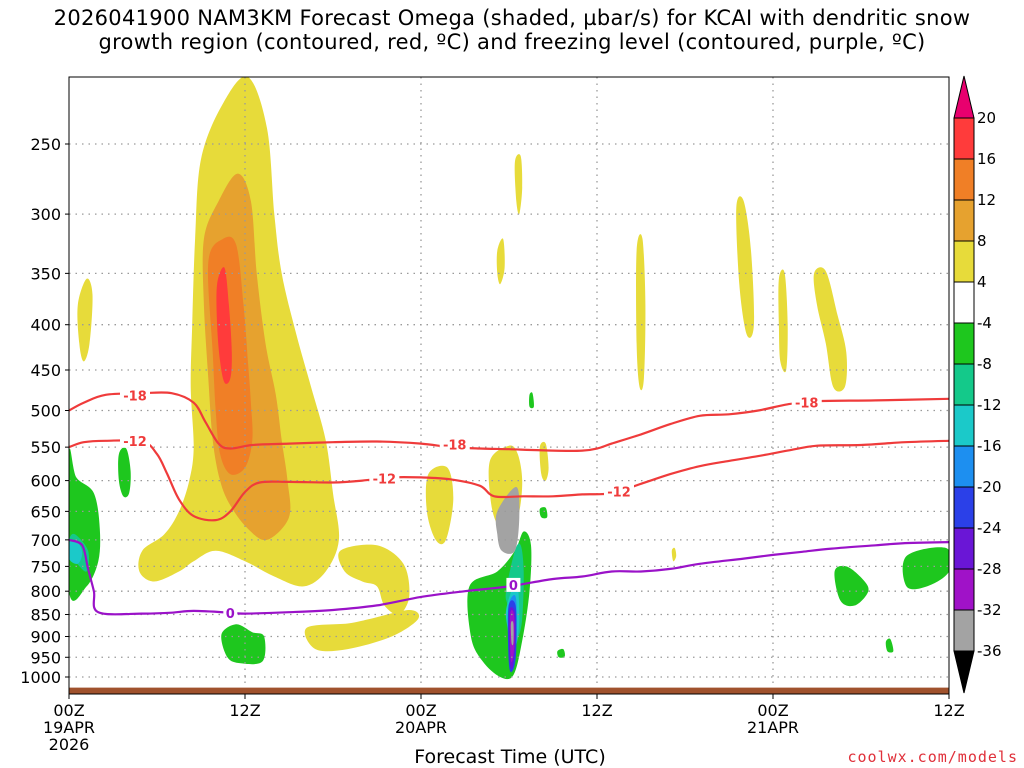 This screenshot has width=1024, height=768. I want to click on colorbar-tick-label: -36, so click(989, 651).